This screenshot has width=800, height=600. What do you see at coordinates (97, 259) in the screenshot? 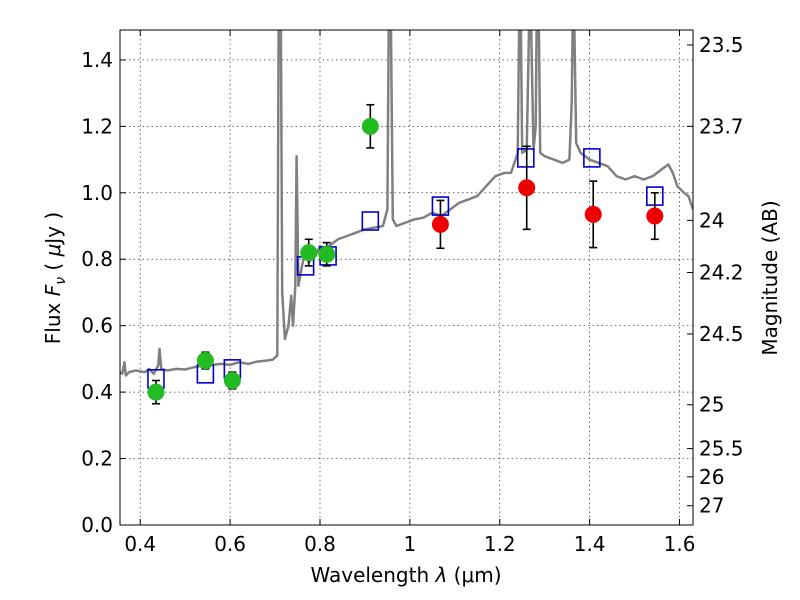
I see `y-tick-label: 0.8` at bounding box center [97, 259].